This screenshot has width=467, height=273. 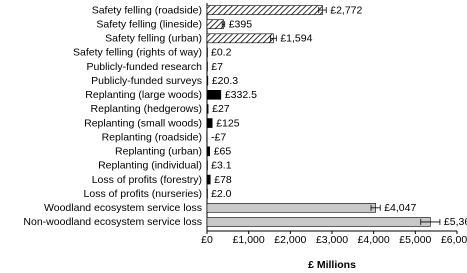 What do you see at coordinates (221, 53) in the screenshot?
I see `value-label: £0.2` at bounding box center [221, 53].